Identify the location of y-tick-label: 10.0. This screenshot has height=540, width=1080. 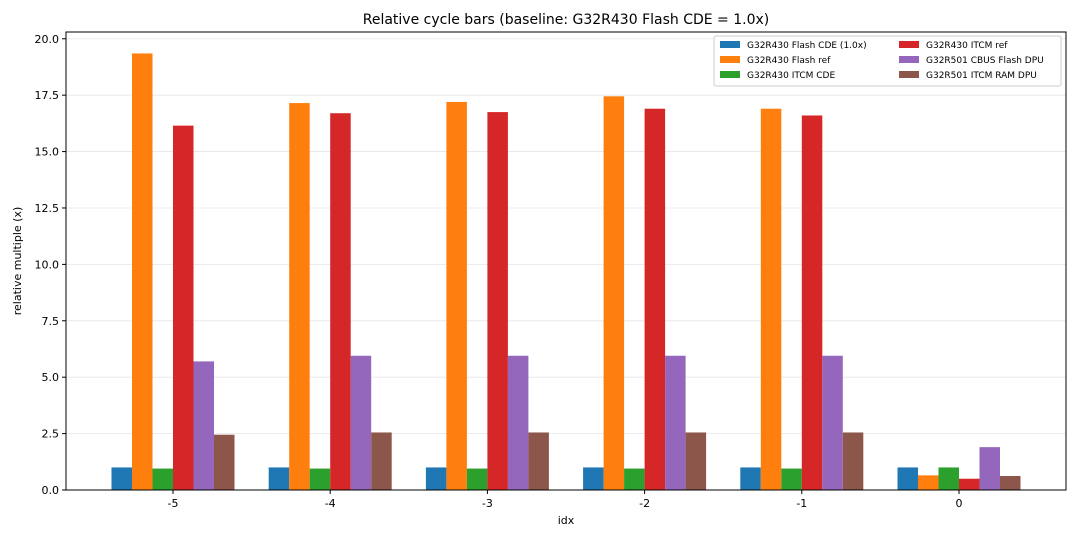
(47, 264).